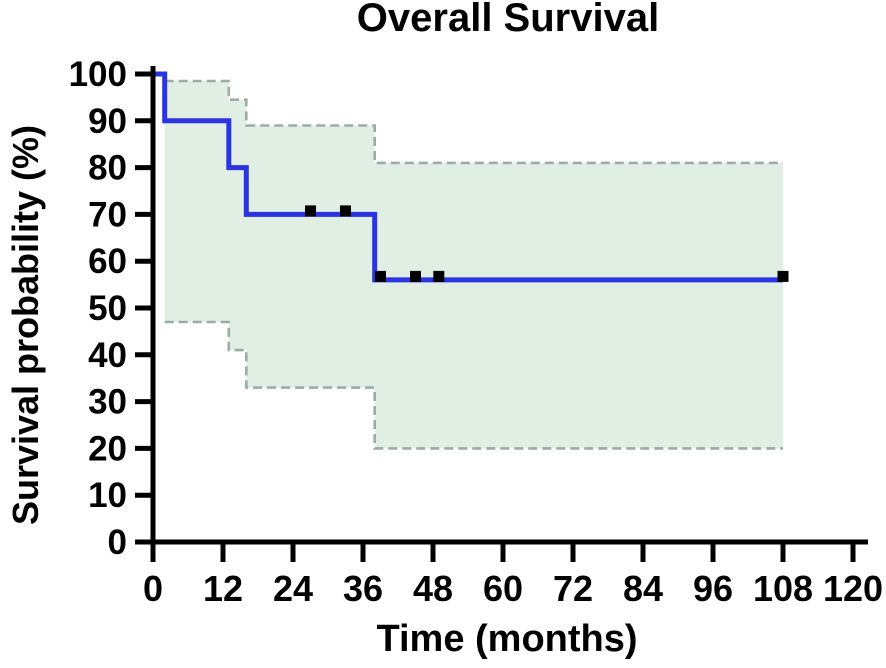  What do you see at coordinates (107, 402) in the screenshot?
I see `y-tick-label: 30` at bounding box center [107, 402].